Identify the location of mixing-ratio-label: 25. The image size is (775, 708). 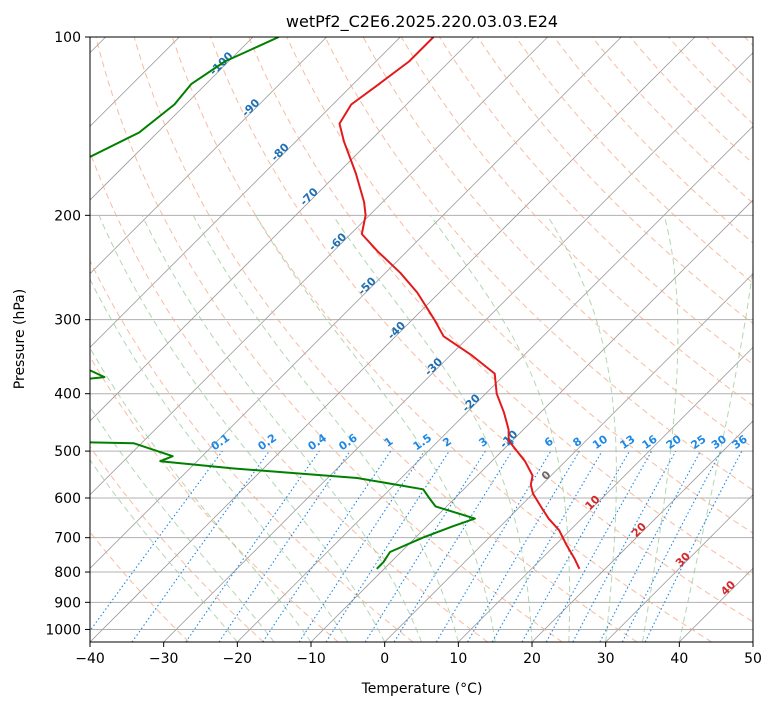
(698, 442).